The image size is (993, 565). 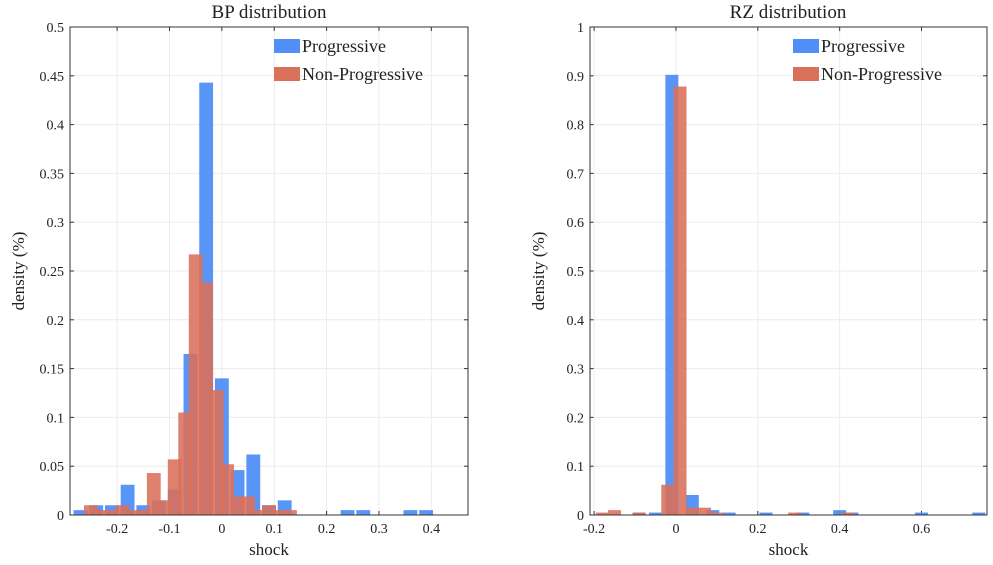 What do you see at coordinates (379, 529) in the screenshot?
I see `x-tick-label: 0.3` at bounding box center [379, 529].